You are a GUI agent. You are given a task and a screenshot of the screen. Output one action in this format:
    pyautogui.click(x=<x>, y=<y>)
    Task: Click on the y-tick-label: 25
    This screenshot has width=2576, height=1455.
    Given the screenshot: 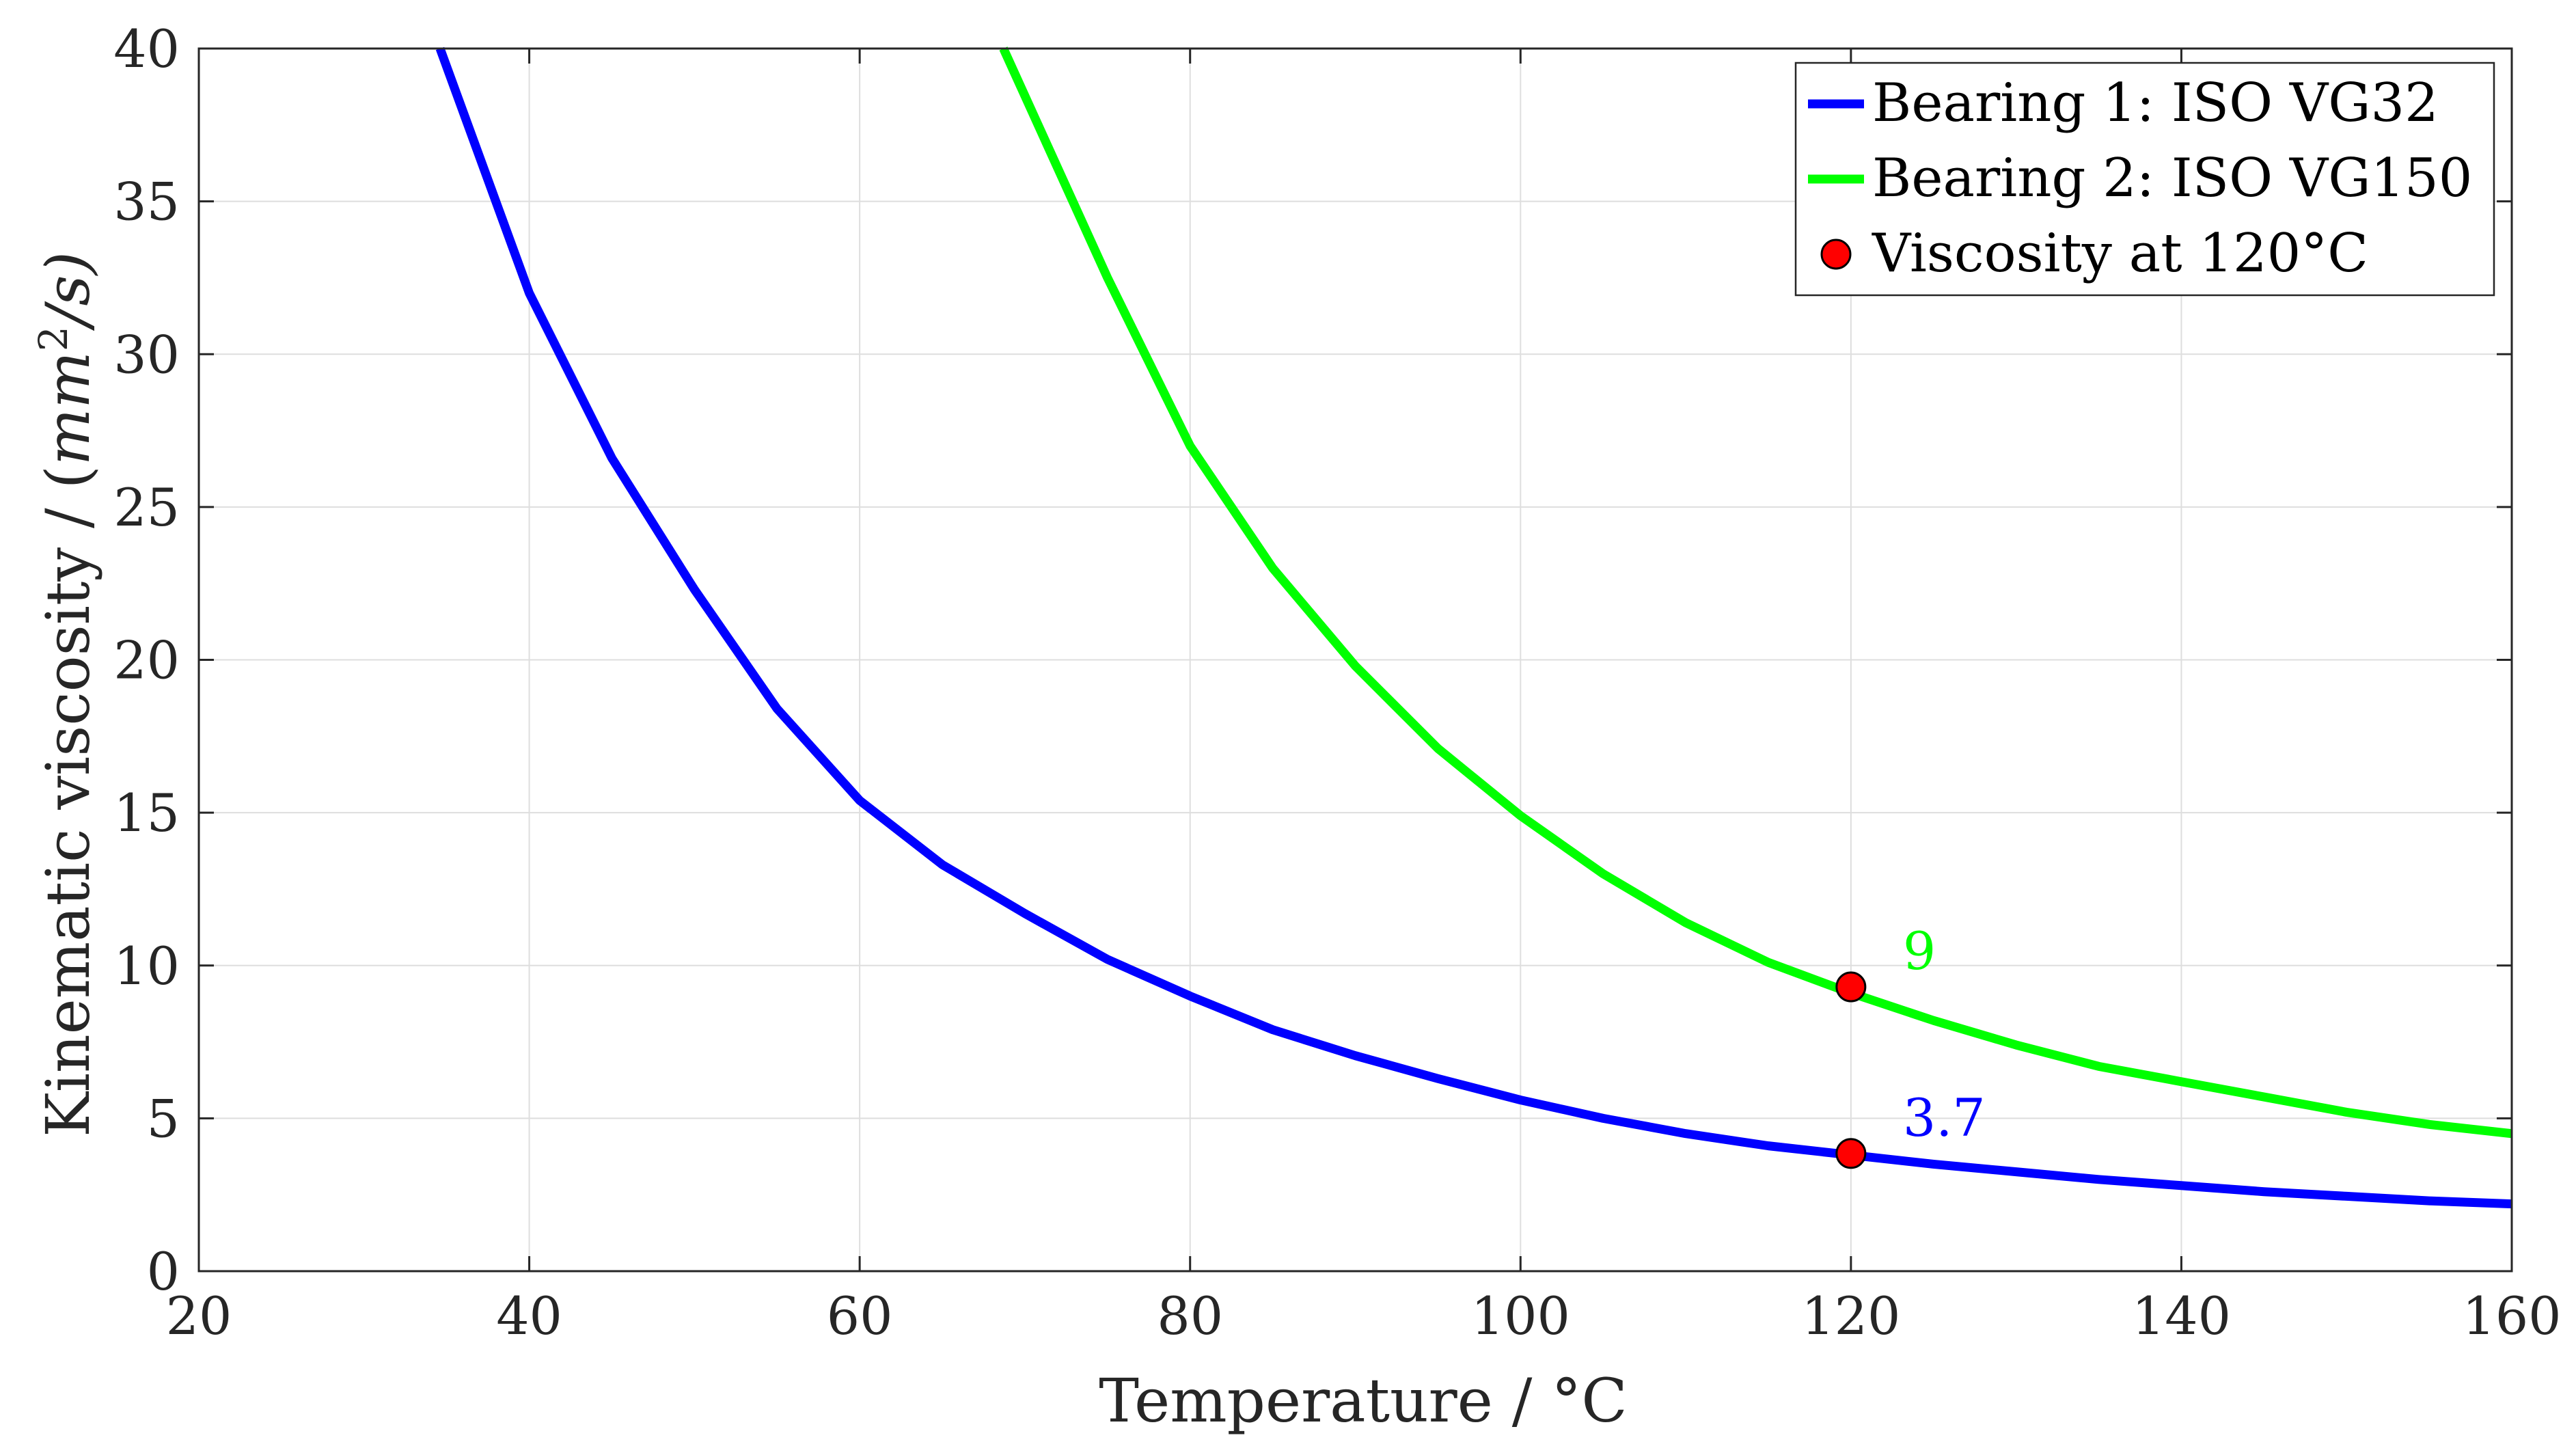 What is the action you would take?
    pyautogui.click(x=146, y=507)
    